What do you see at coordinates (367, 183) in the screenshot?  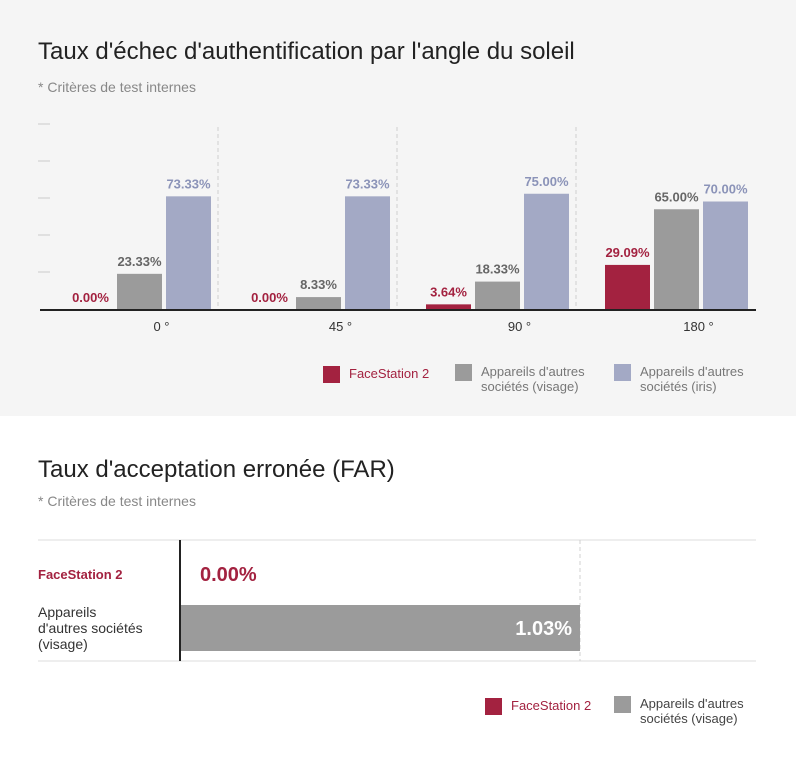 I see `data-label-1-2: 73.33%` at bounding box center [367, 183].